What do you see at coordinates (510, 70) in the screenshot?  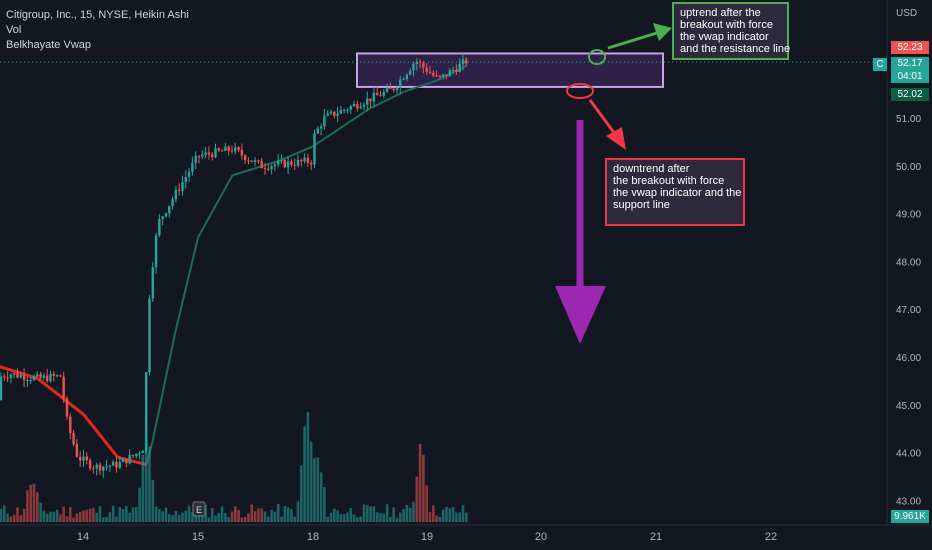 I see `resistance-zone` at bounding box center [510, 70].